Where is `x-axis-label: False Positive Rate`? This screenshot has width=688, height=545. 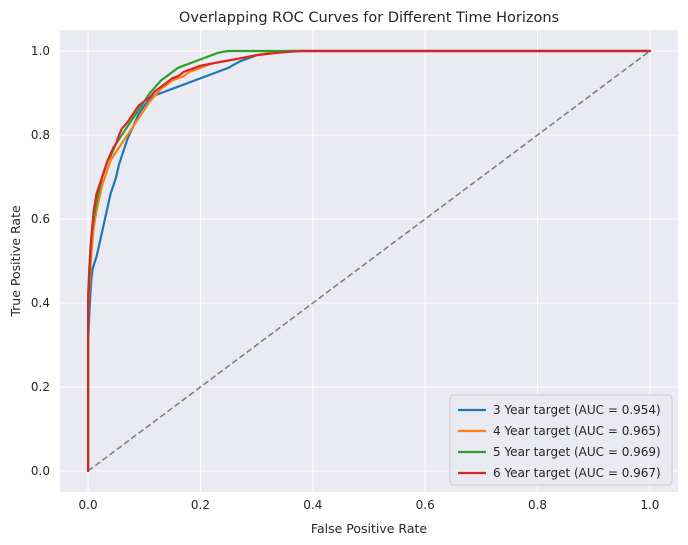 x-axis-label: False Positive Rate is located at coordinates (369, 528).